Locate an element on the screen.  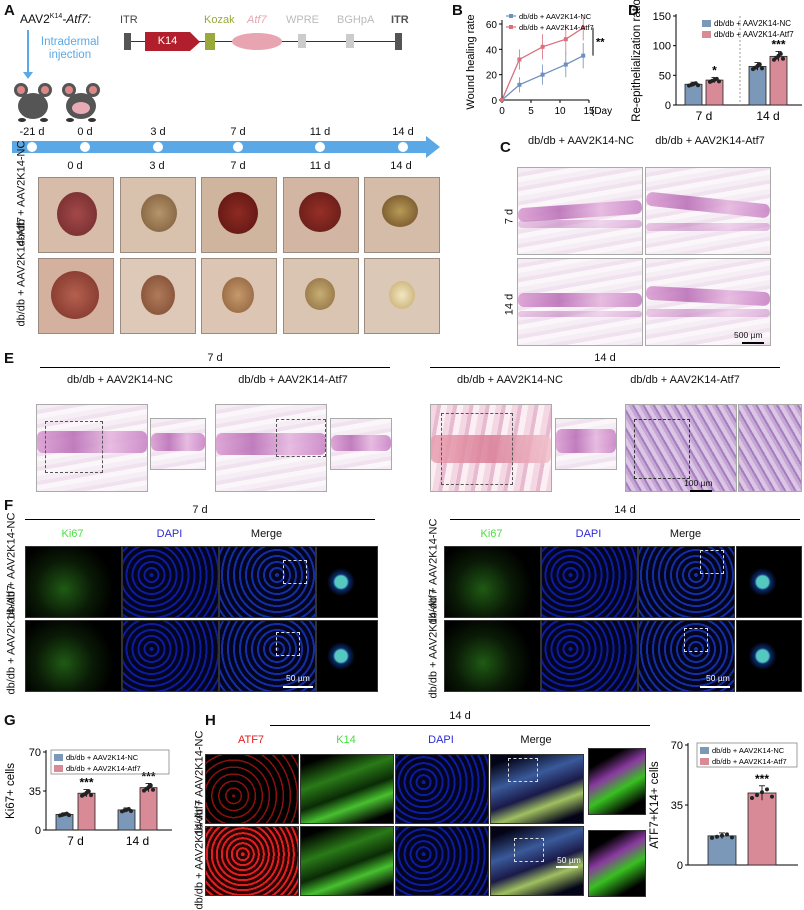
x-tick-label: 10 is located at coordinates (560, 111).